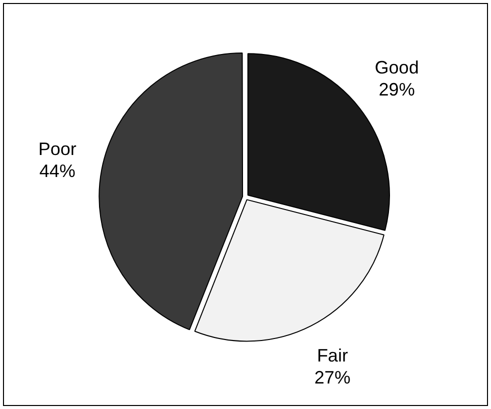 The height and width of the screenshot is (409, 491). I want to click on slice-label: Poor, so click(57, 149).